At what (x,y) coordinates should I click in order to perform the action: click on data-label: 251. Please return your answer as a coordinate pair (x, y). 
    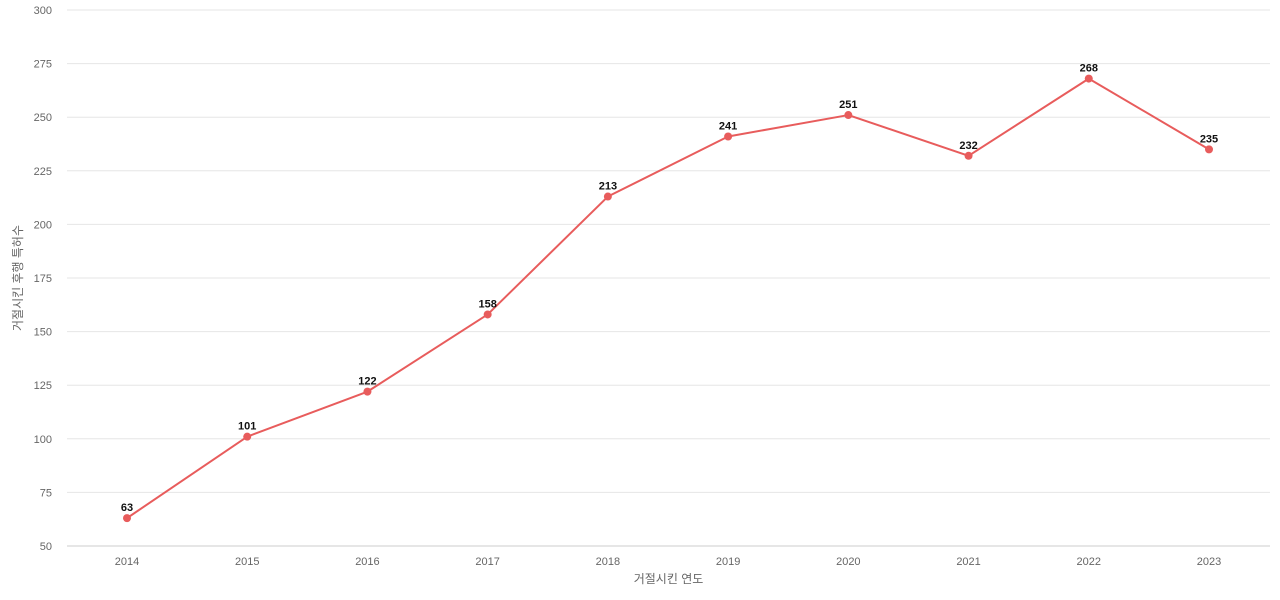
    Looking at the image, I should click on (848, 105).